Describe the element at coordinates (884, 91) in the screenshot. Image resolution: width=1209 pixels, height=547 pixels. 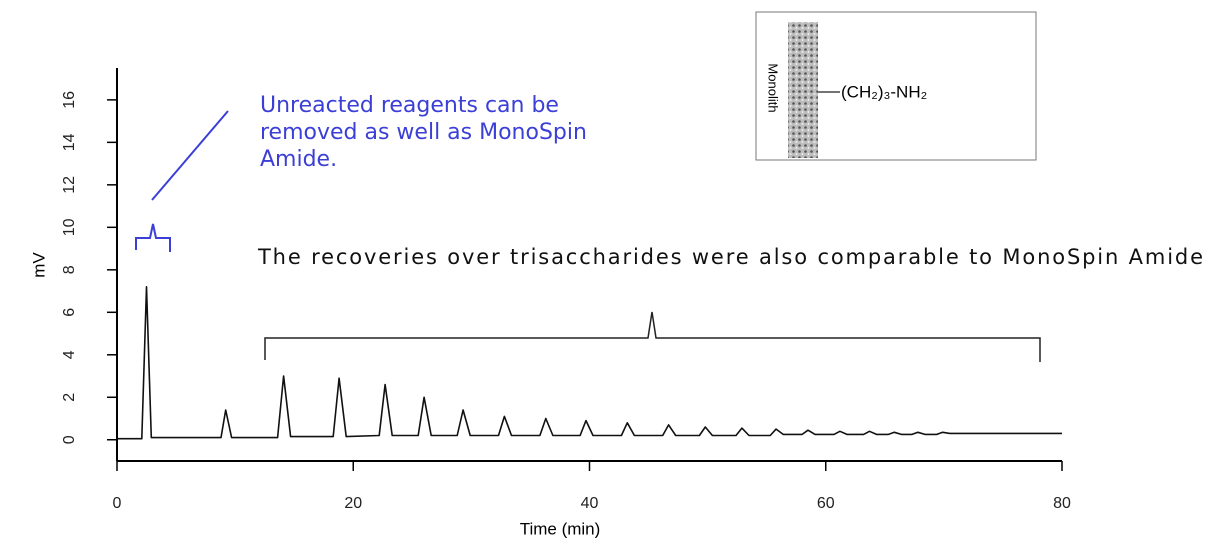
I see `group-label: (CH₂)₃-NH₂` at that location.